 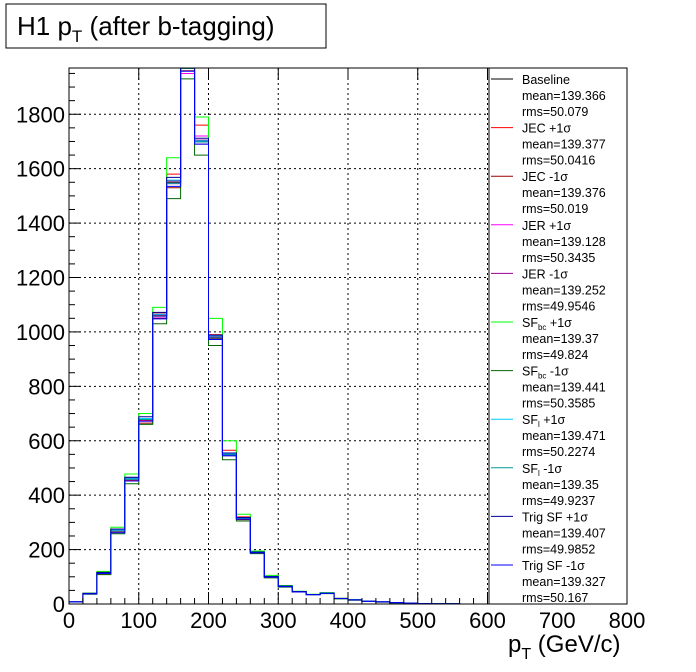 I want to click on x-tick-label: 800, so click(x=627, y=620).